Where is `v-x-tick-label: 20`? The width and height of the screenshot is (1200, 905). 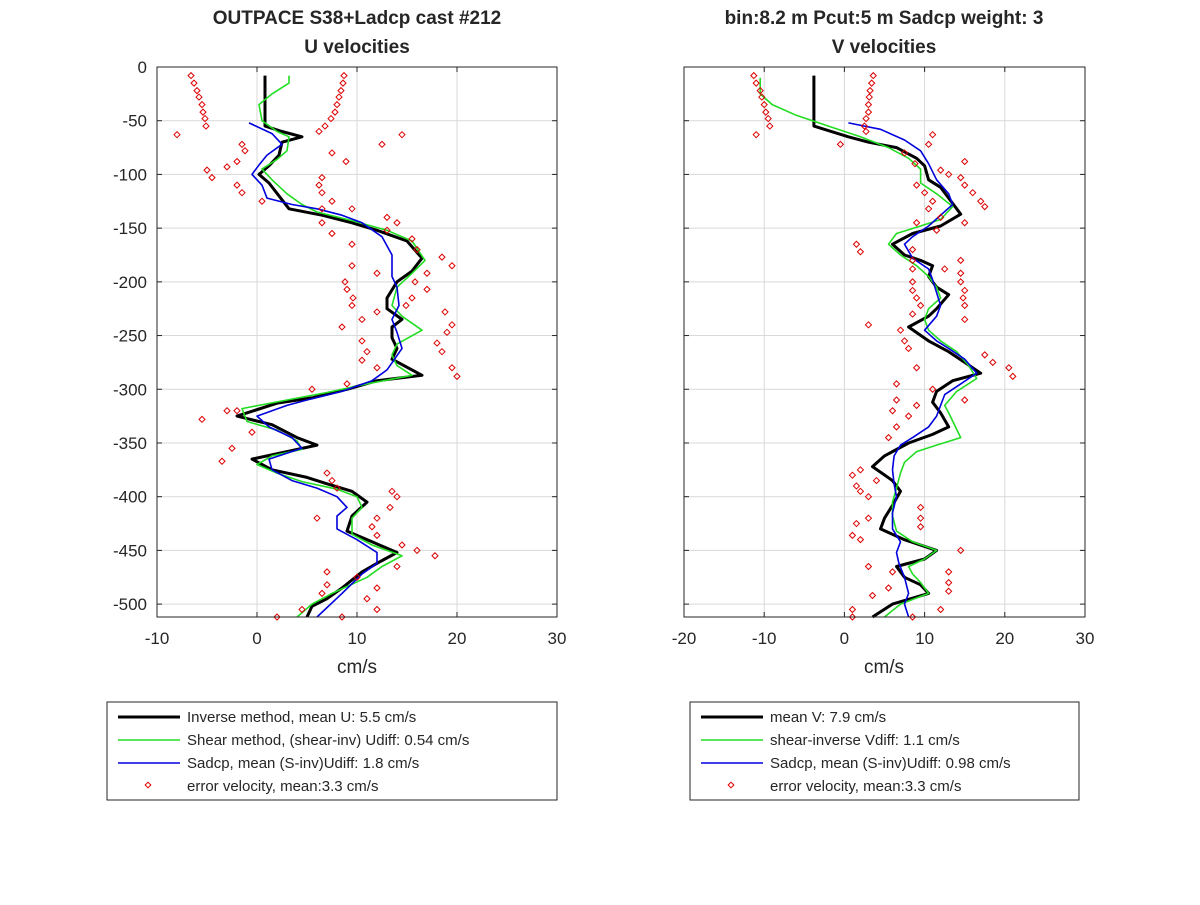 v-x-tick-label: 20 is located at coordinates (1004, 638).